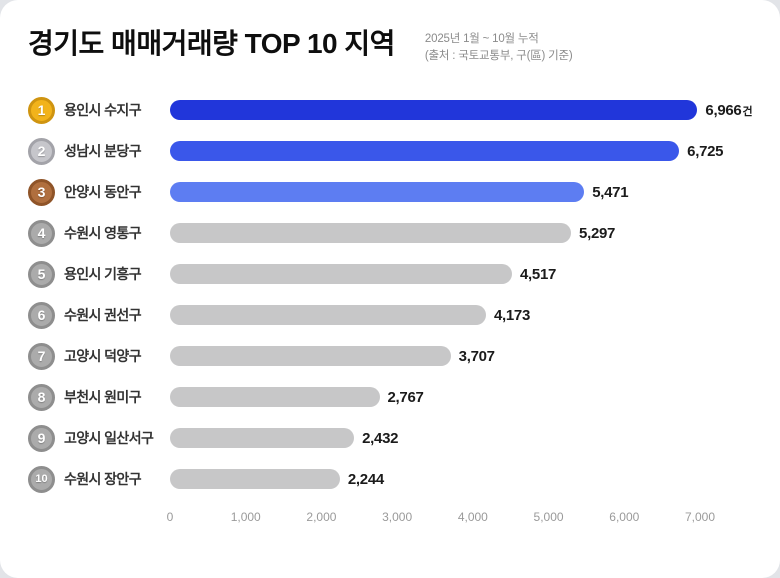 The height and width of the screenshot is (578, 780). I want to click on value-label: 5,471, so click(610, 192).